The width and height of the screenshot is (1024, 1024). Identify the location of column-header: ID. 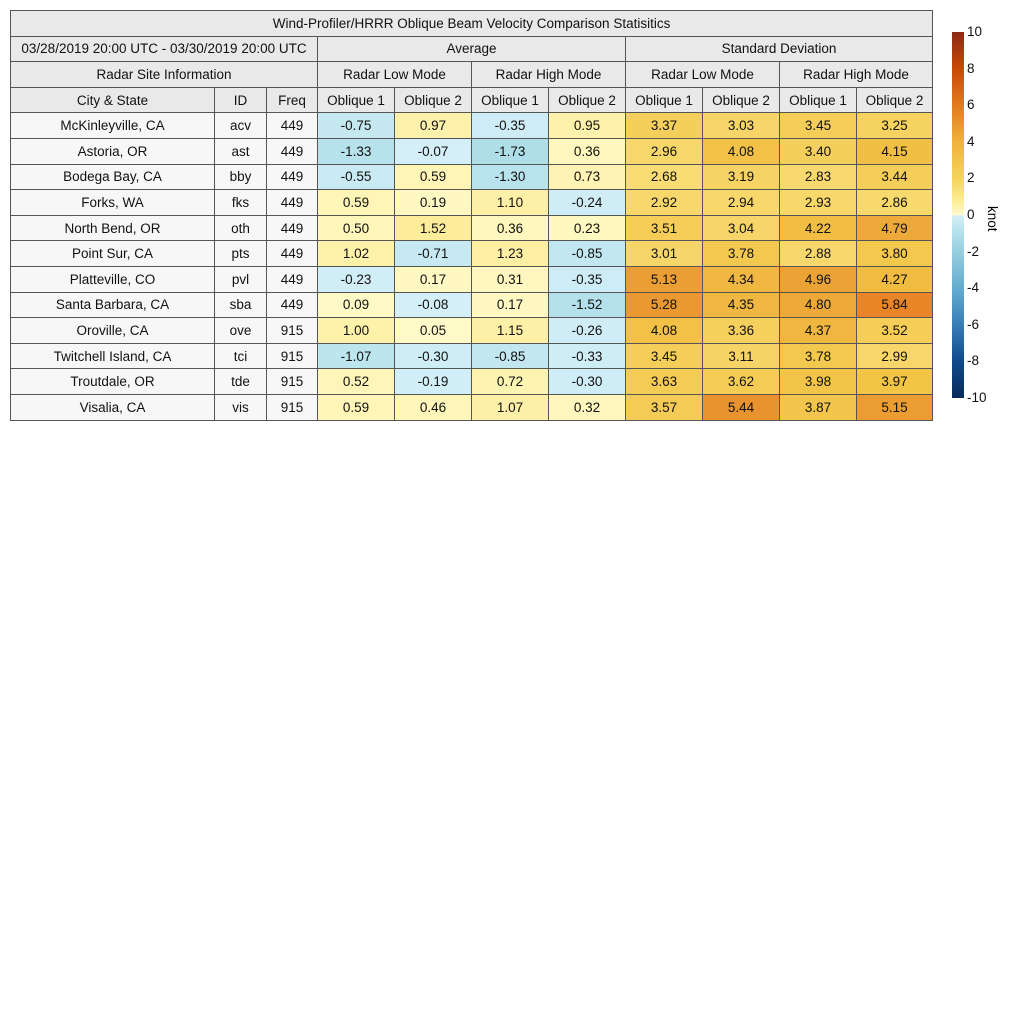
(240, 100).